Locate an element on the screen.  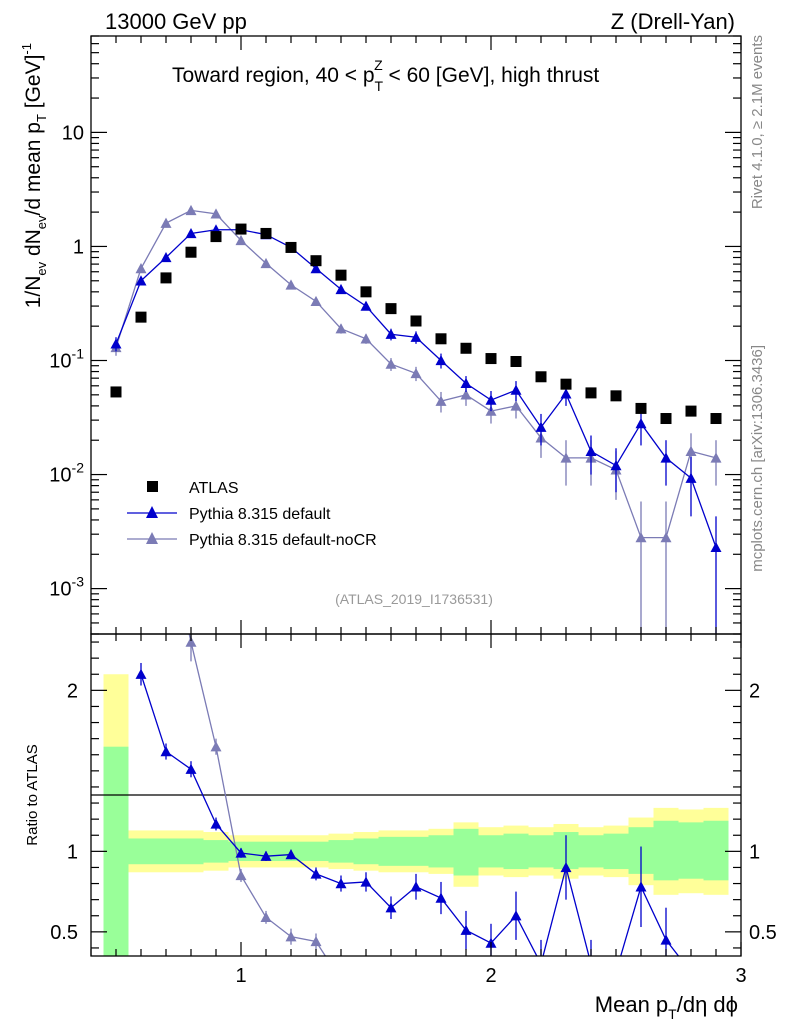
legend-label-atlas: ATLAS is located at coordinates (214, 488).